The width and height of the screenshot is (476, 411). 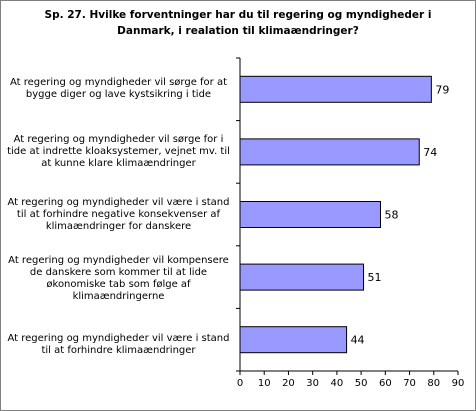 I want to click on x-tick-label: 10, so click(x=264, y=383).